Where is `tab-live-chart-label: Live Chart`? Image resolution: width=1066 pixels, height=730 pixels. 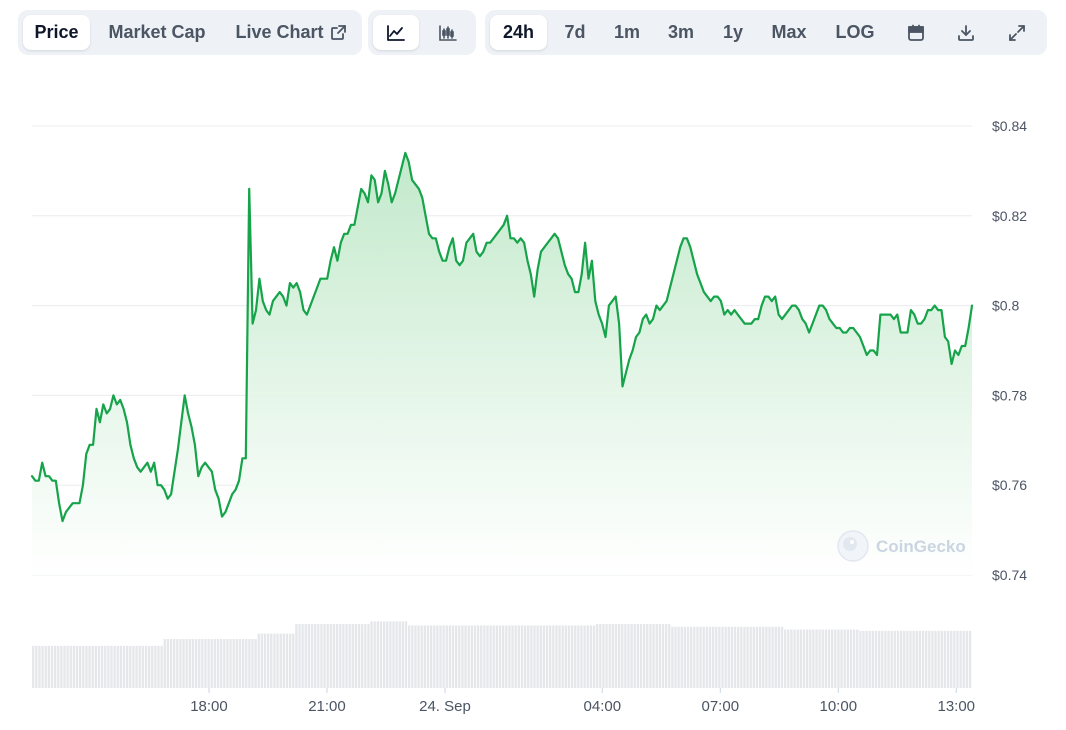 tab-live-chart-label: Live Chart is located at coordinates (279, 32).